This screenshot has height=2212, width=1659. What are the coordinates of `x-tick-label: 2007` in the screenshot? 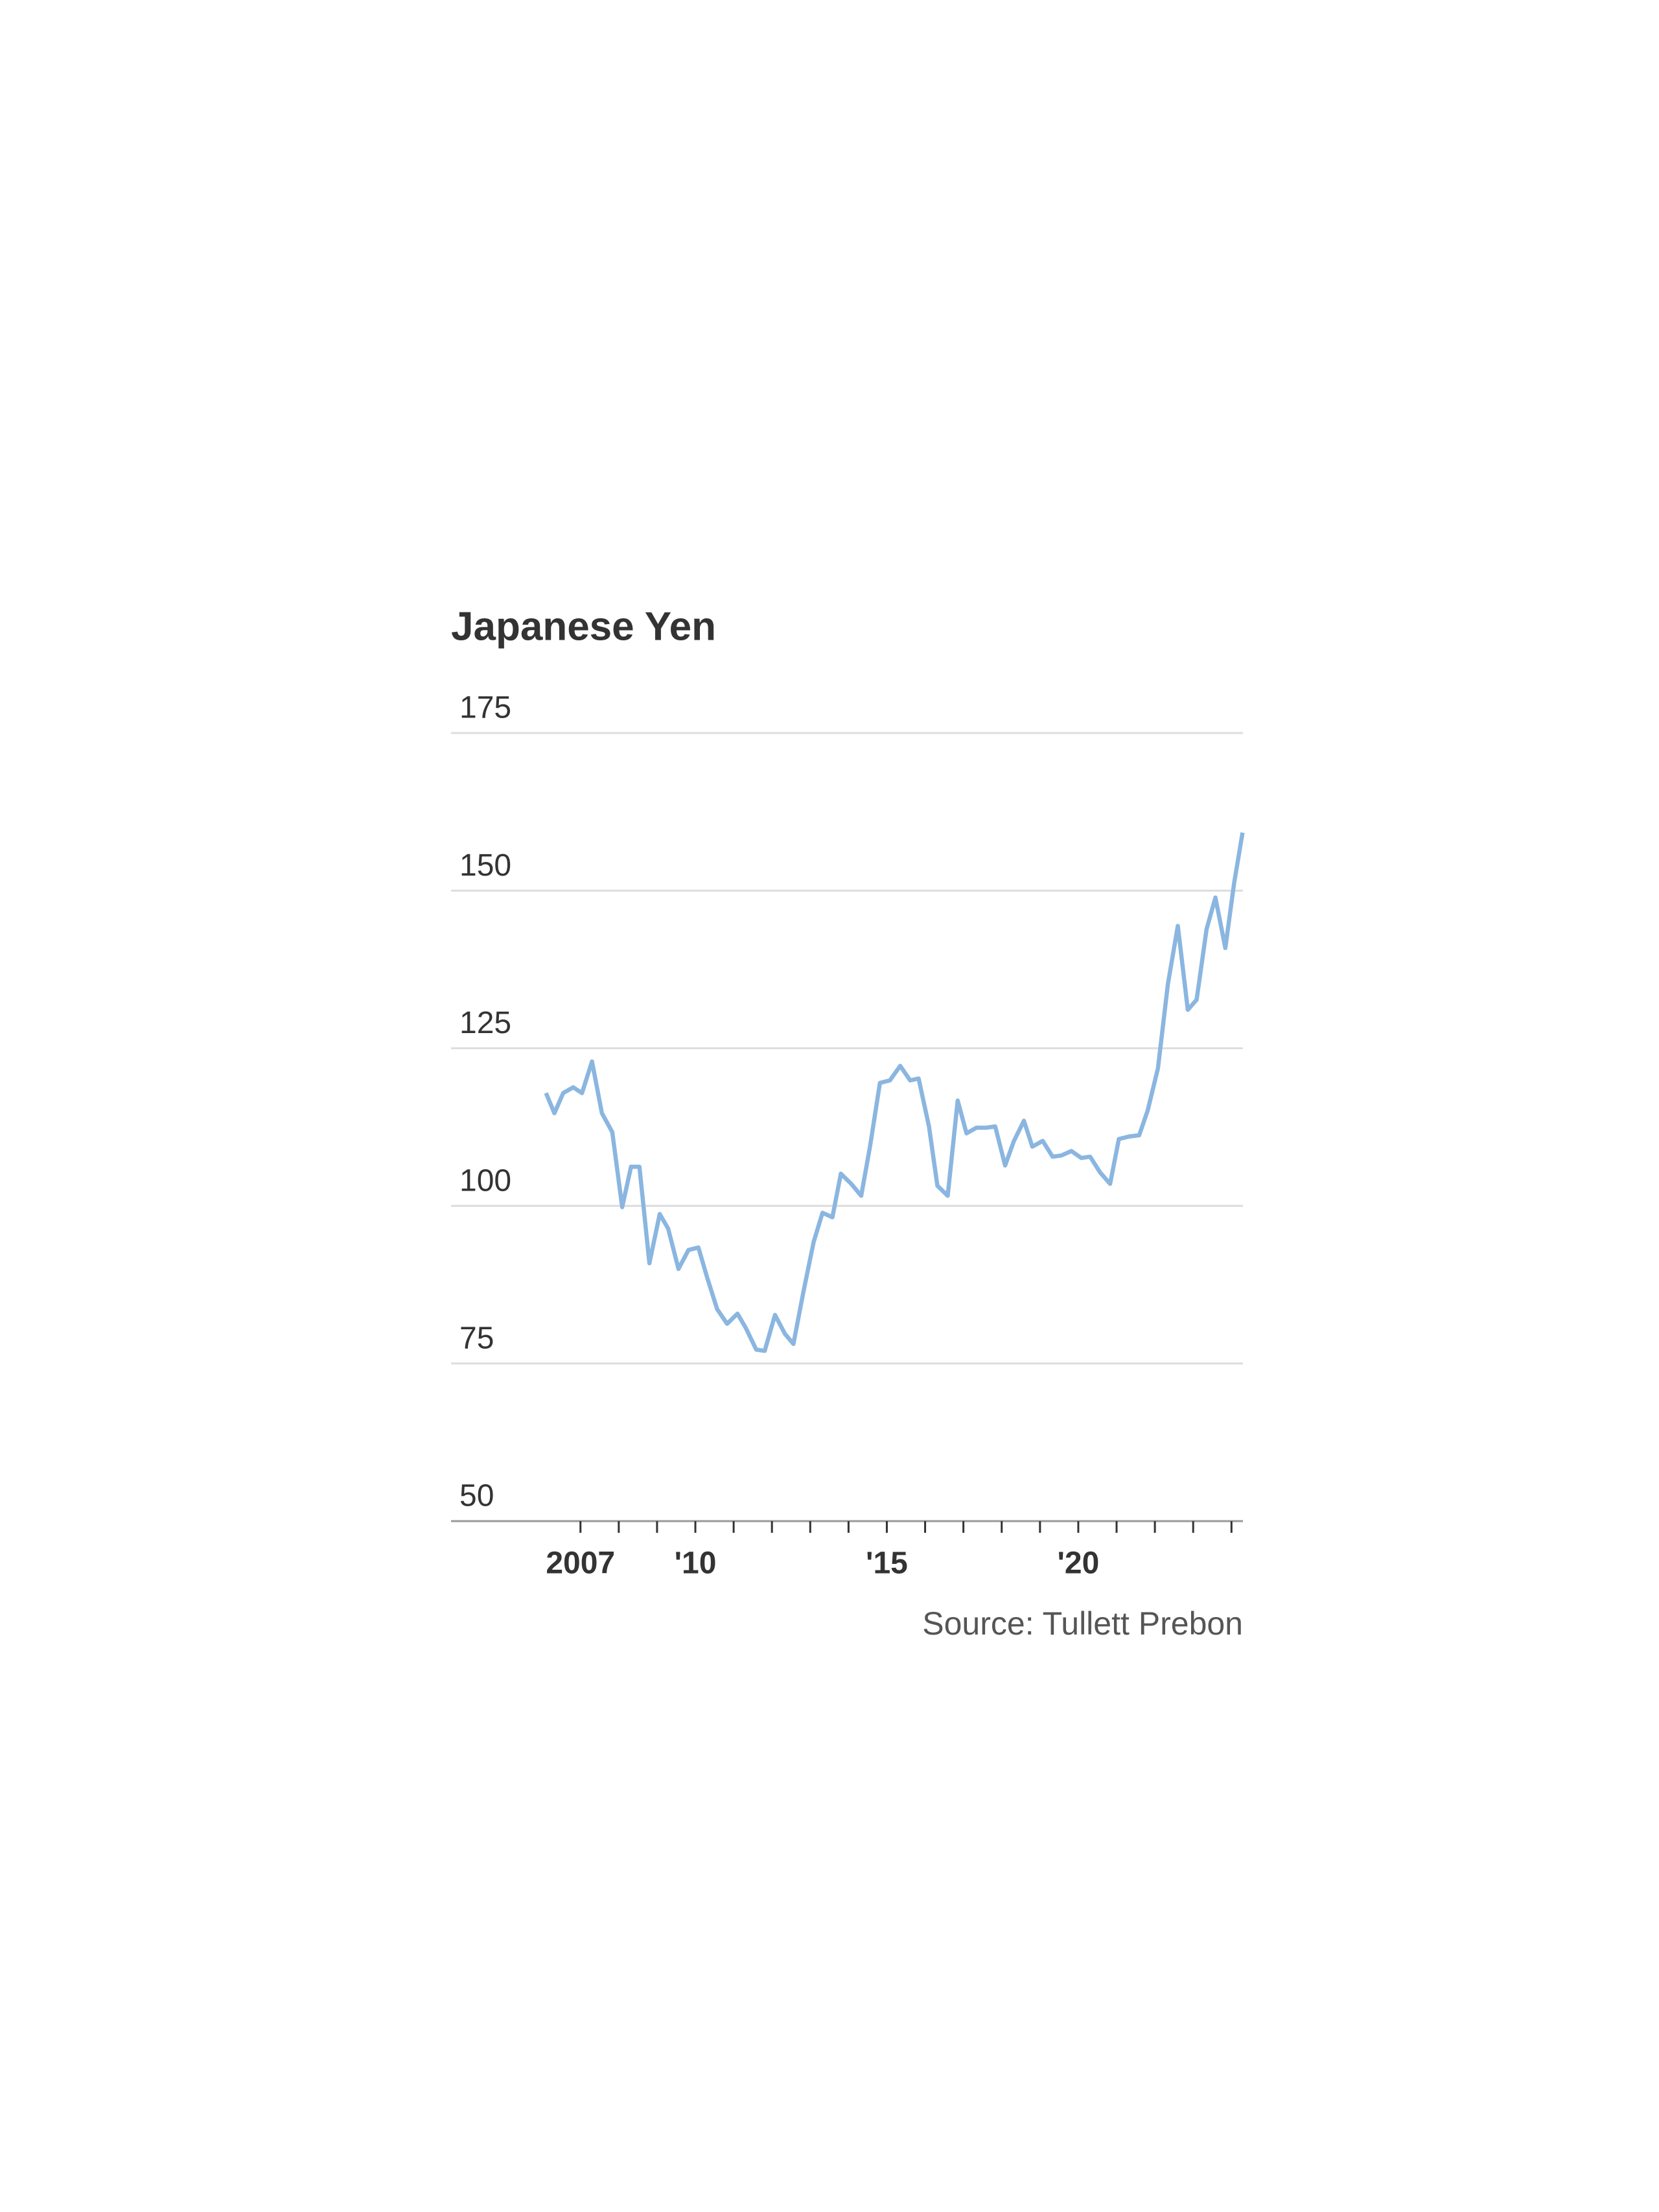 It's located at (581, 1563).